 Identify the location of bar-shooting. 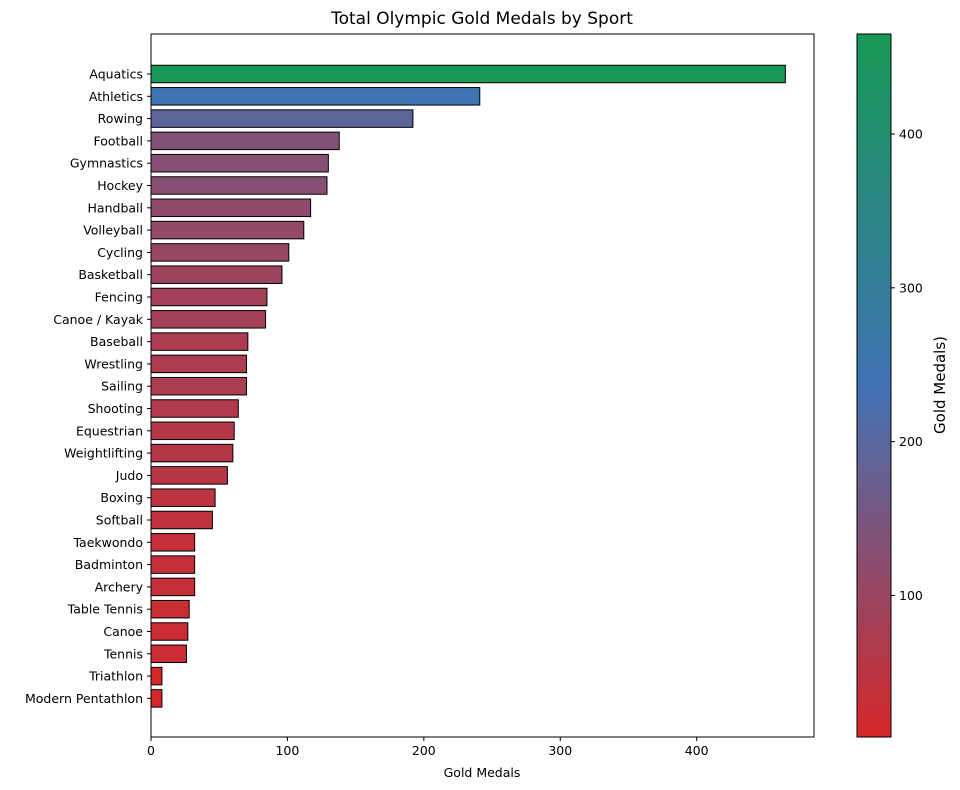
(194, 408).